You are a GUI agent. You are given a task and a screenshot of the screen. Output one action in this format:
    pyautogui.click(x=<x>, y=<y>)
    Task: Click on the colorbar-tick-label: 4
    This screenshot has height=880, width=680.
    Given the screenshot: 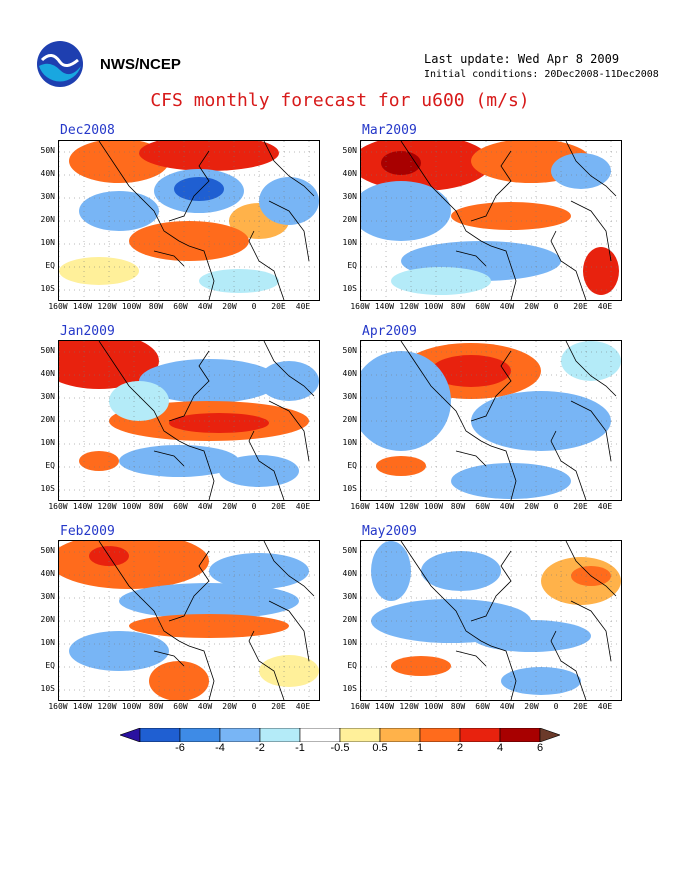 What is the action you would take?
    pyautogui.click(x=500, y=748)
    